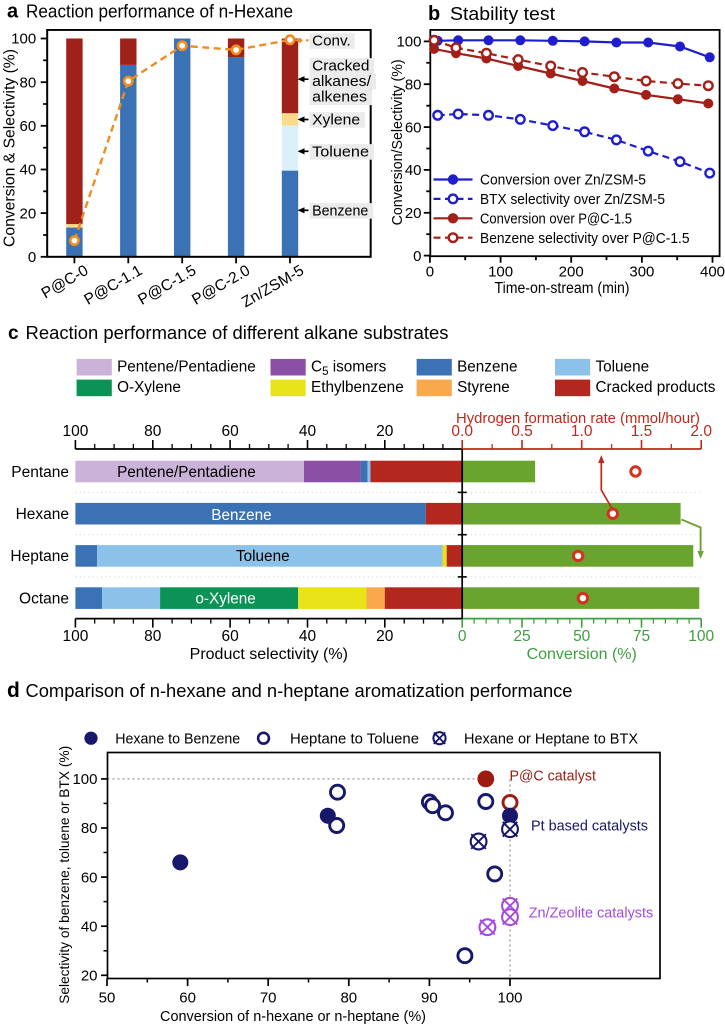 The image size is (725, 1025). I want to click on svg-text: alkanes/, so click(342, 82).